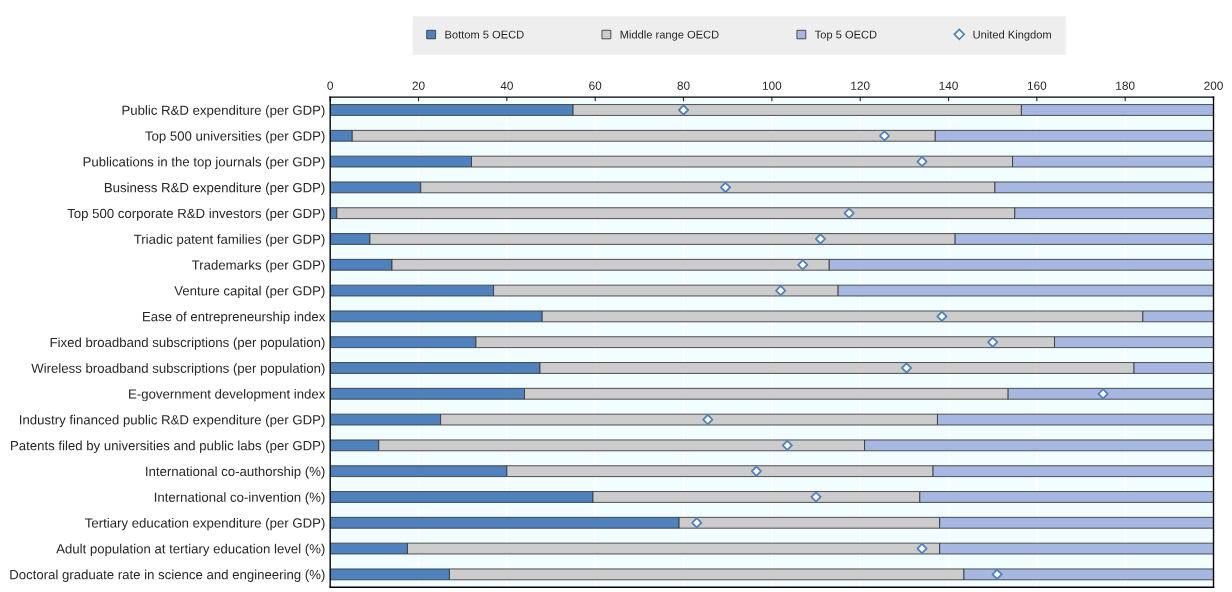 This screenshot has width=1232, height=592. Describe the element at coordinates (178, 369) in the screenshot. I see `y-tick-label: Wireless broadband subscriptions (per population)` at that location.